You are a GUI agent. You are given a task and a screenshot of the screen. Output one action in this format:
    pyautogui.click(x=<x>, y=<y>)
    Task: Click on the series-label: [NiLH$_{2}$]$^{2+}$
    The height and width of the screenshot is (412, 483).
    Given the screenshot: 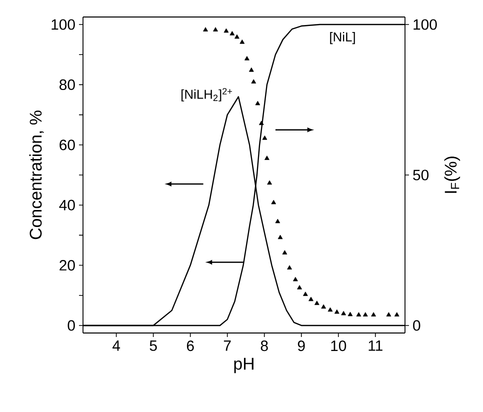 What is the action you would take?
    pyautogui.click(x=206, y=95)
    